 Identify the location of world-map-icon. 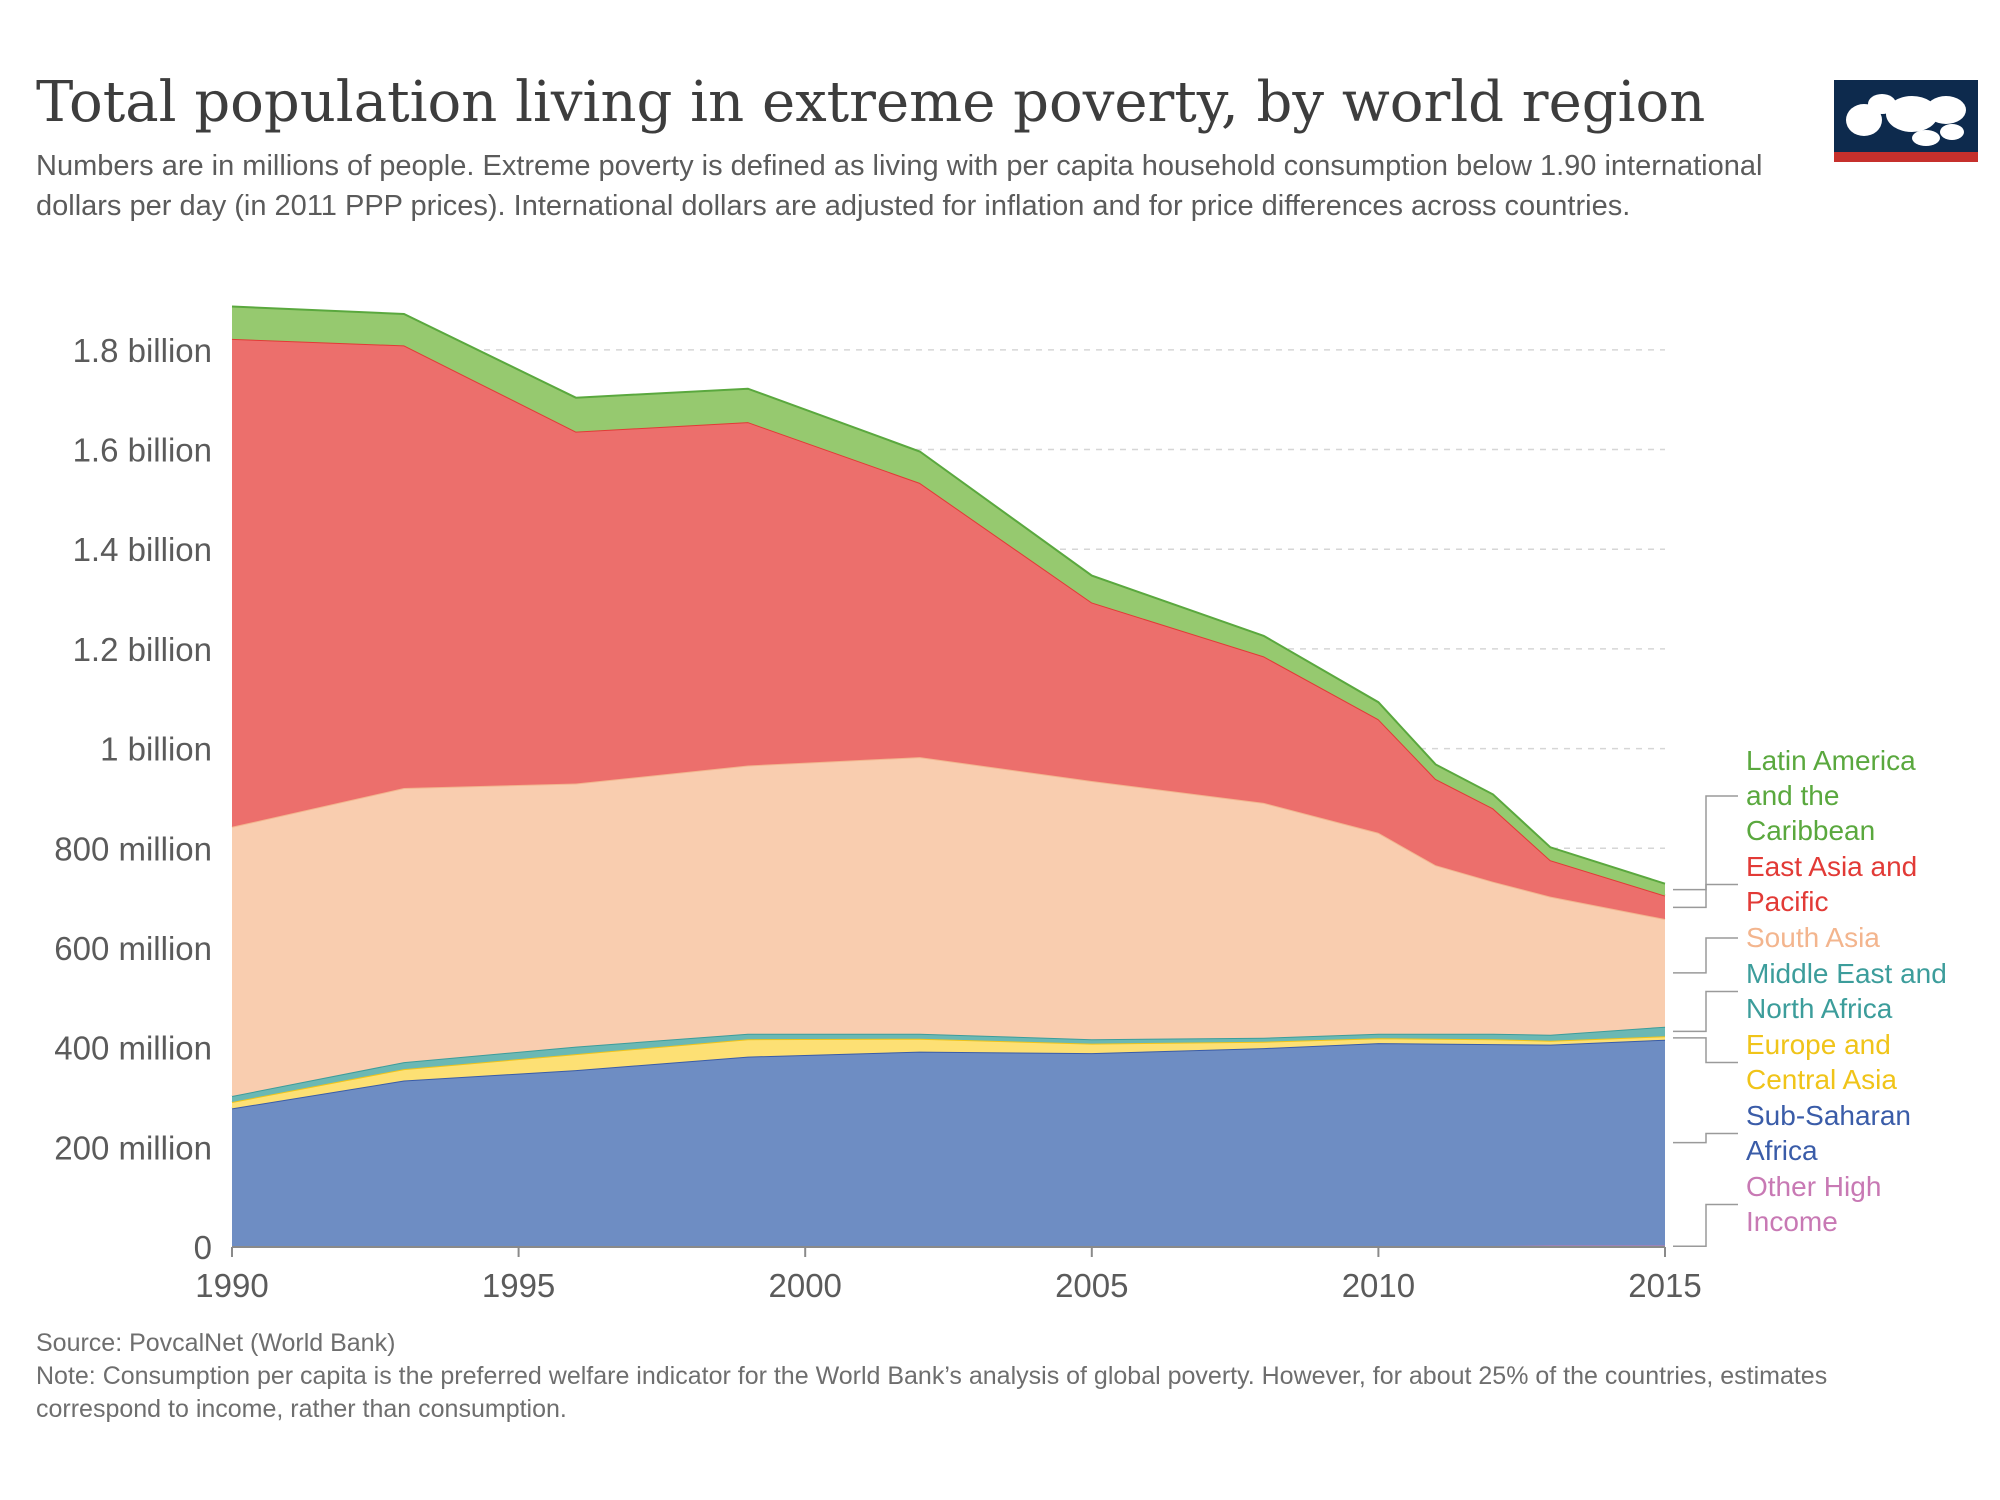
(1906, 120).